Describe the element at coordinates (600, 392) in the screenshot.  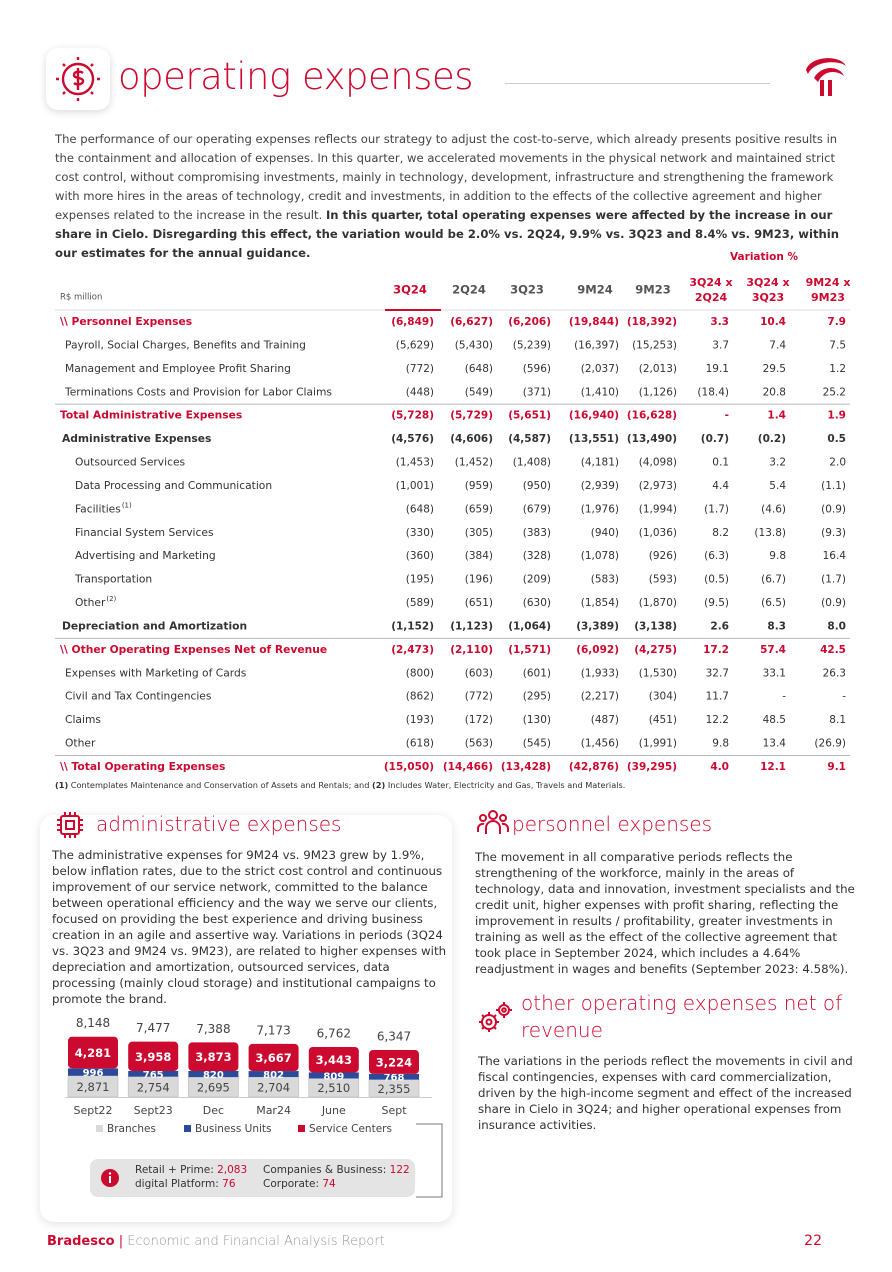
I see `cell: (1,410)` at that location.